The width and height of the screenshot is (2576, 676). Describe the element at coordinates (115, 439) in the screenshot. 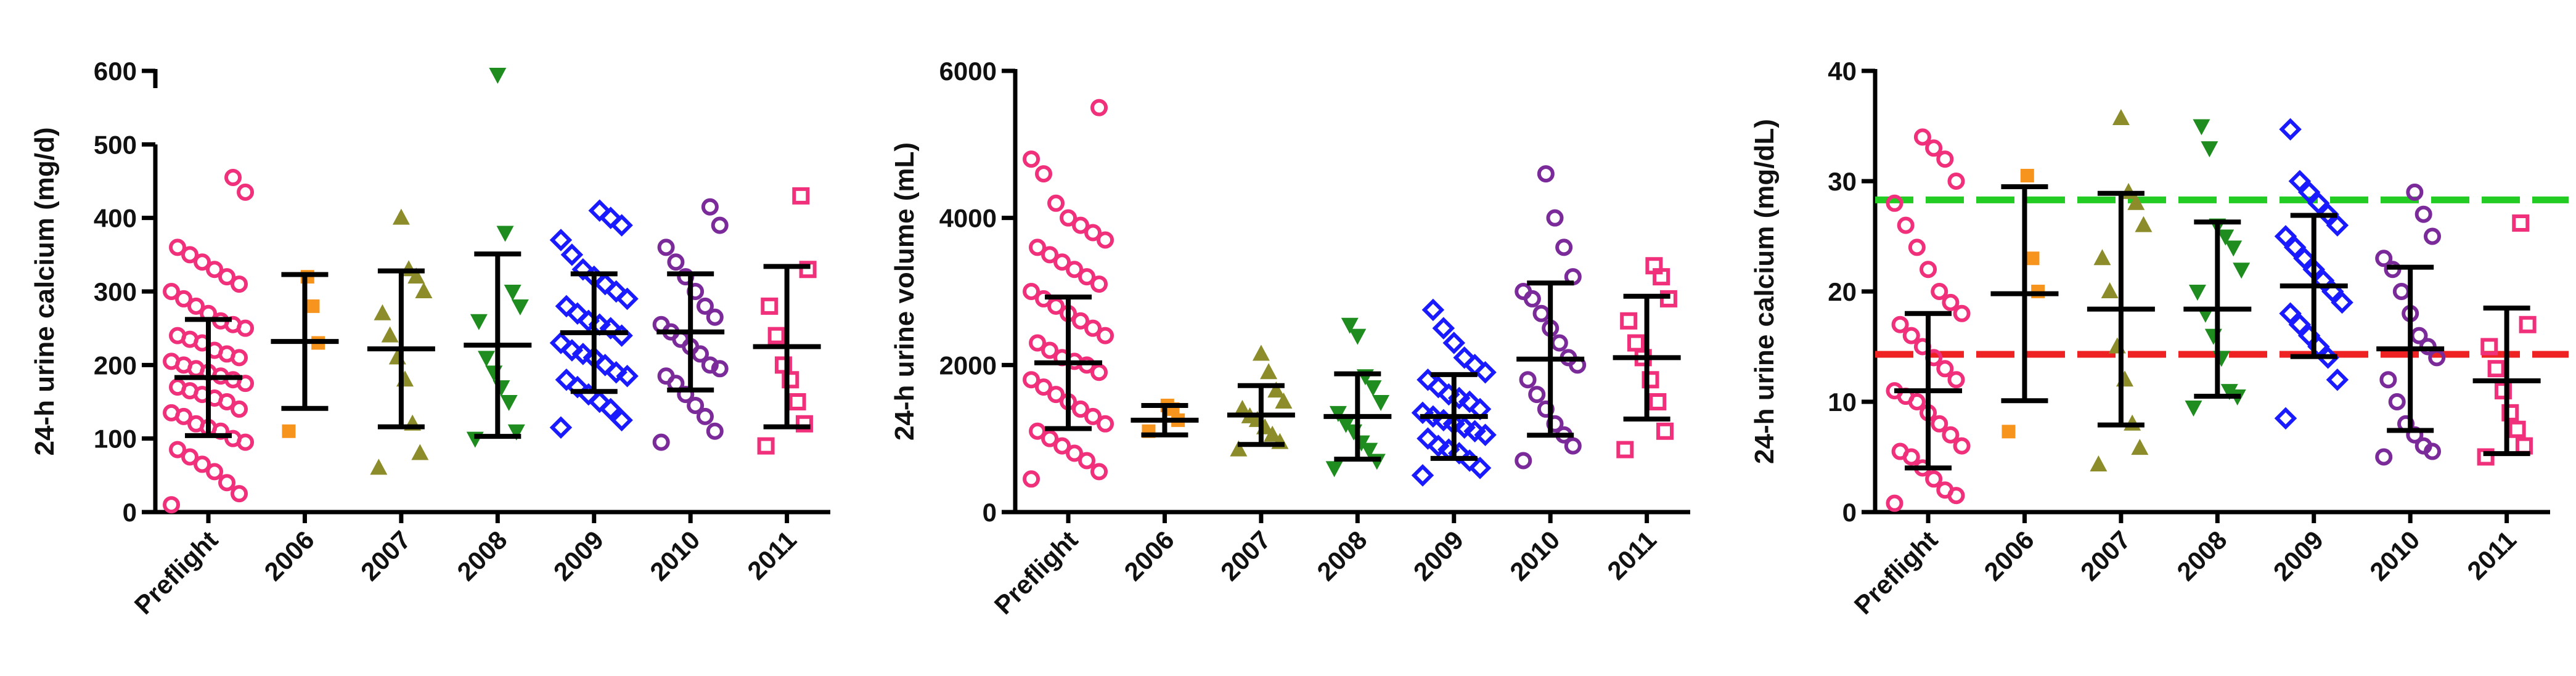

I see `y-tick-label: 100` at that location.